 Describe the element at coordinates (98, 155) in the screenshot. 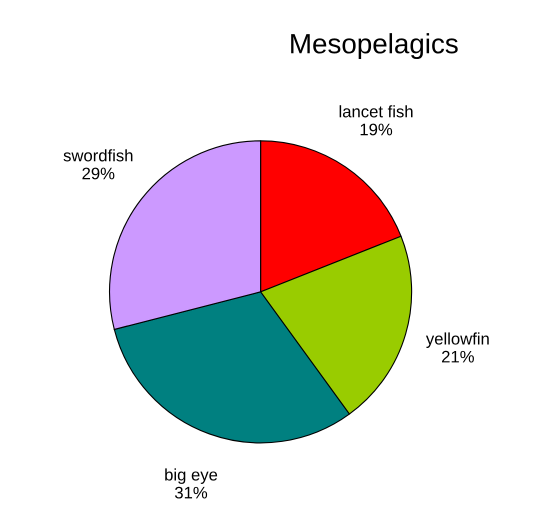

I see `slice-label: swordfish` at that location.